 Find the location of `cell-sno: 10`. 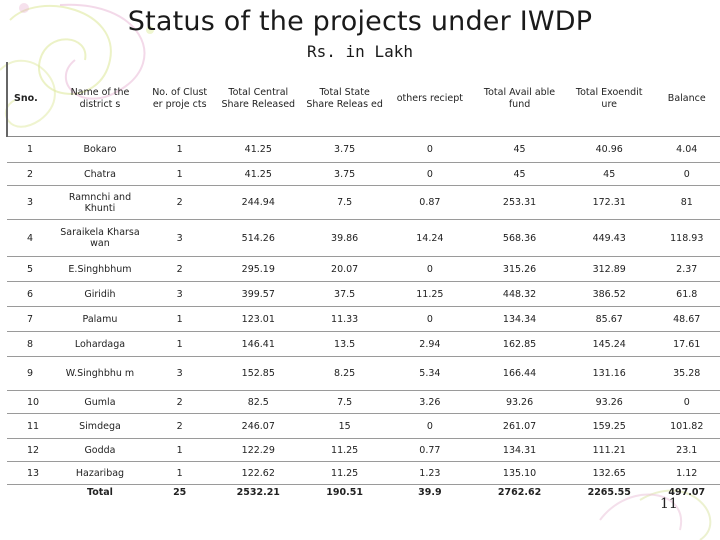

cell-sno: 10 is located at coordinates (30, 402).